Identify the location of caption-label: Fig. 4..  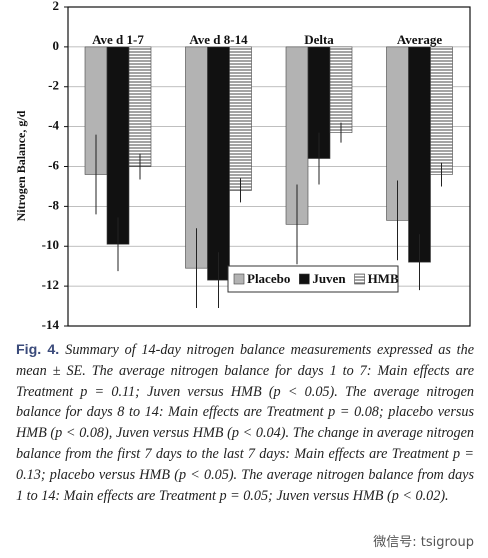
(38, 350).